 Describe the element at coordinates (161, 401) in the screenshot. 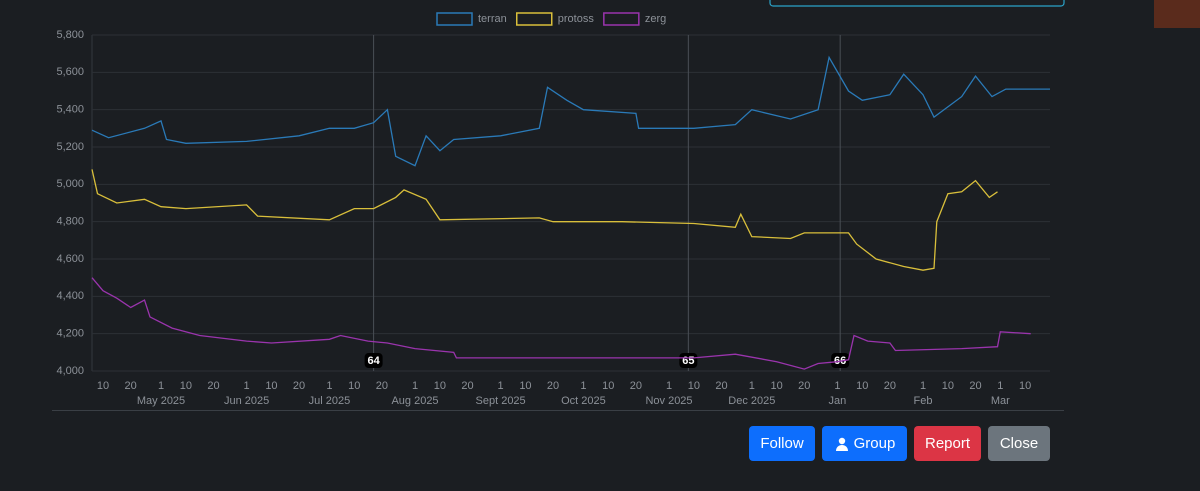

I see `x-month-label: May 2025` at that location.